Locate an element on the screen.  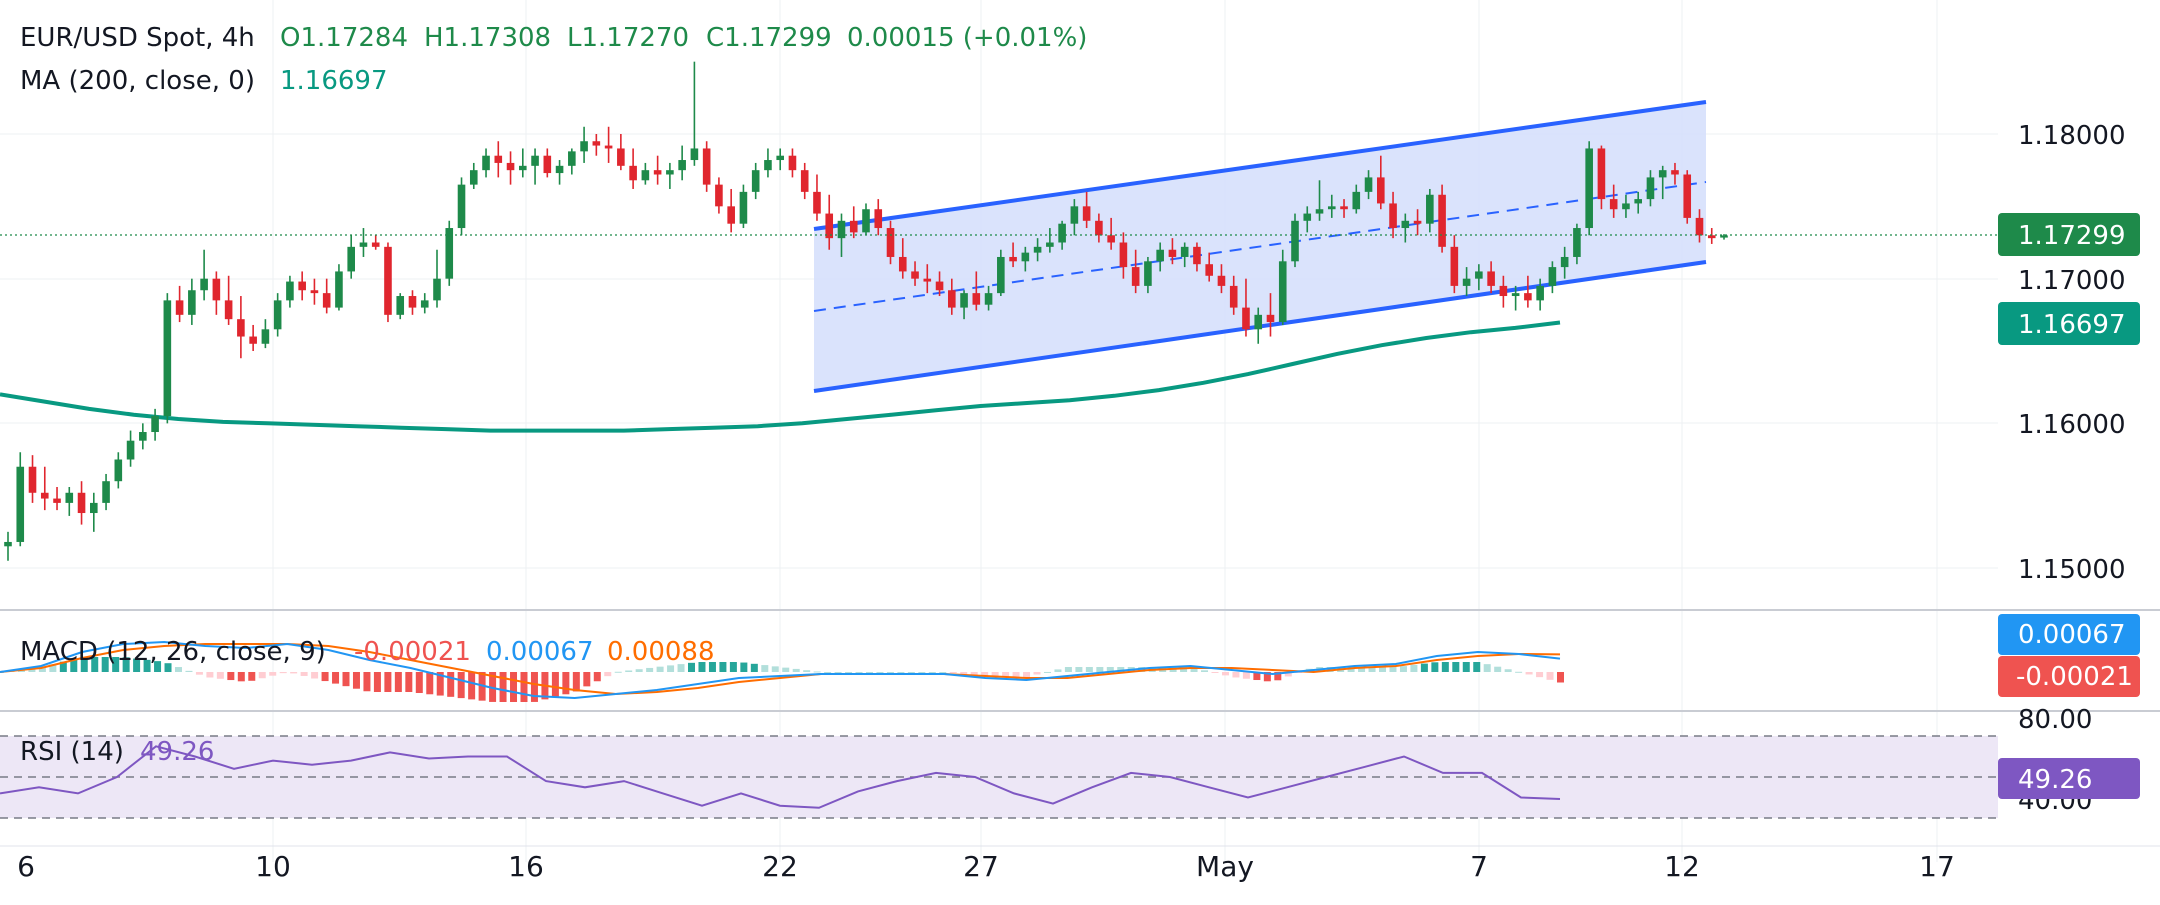
macd-line is located at coordinates (780, 670).